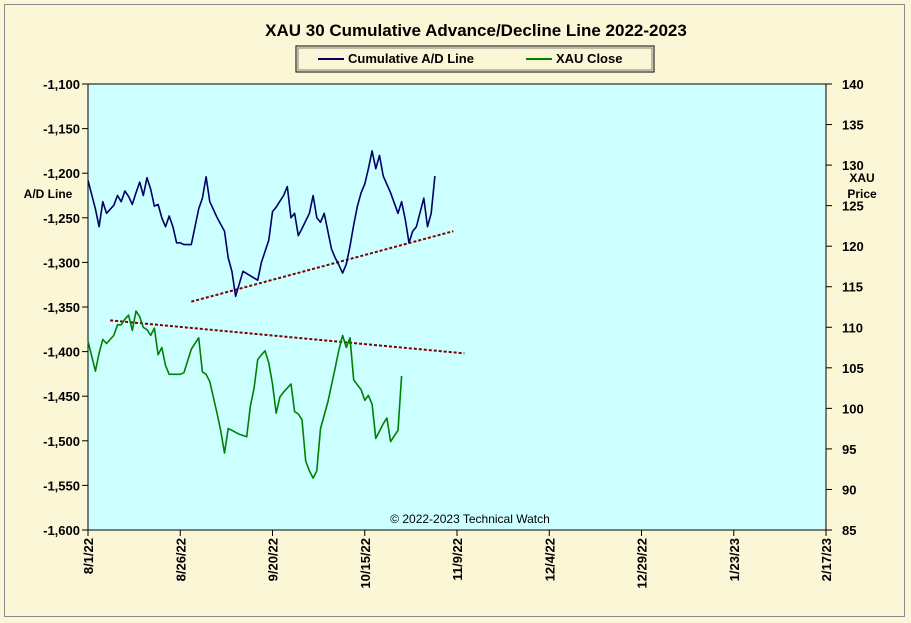 The image size is (911, 623). What do you see at coordinates (853, 246) in the screenshot?
I see `right-tick-label: 120` at bounding box center [853, 246].